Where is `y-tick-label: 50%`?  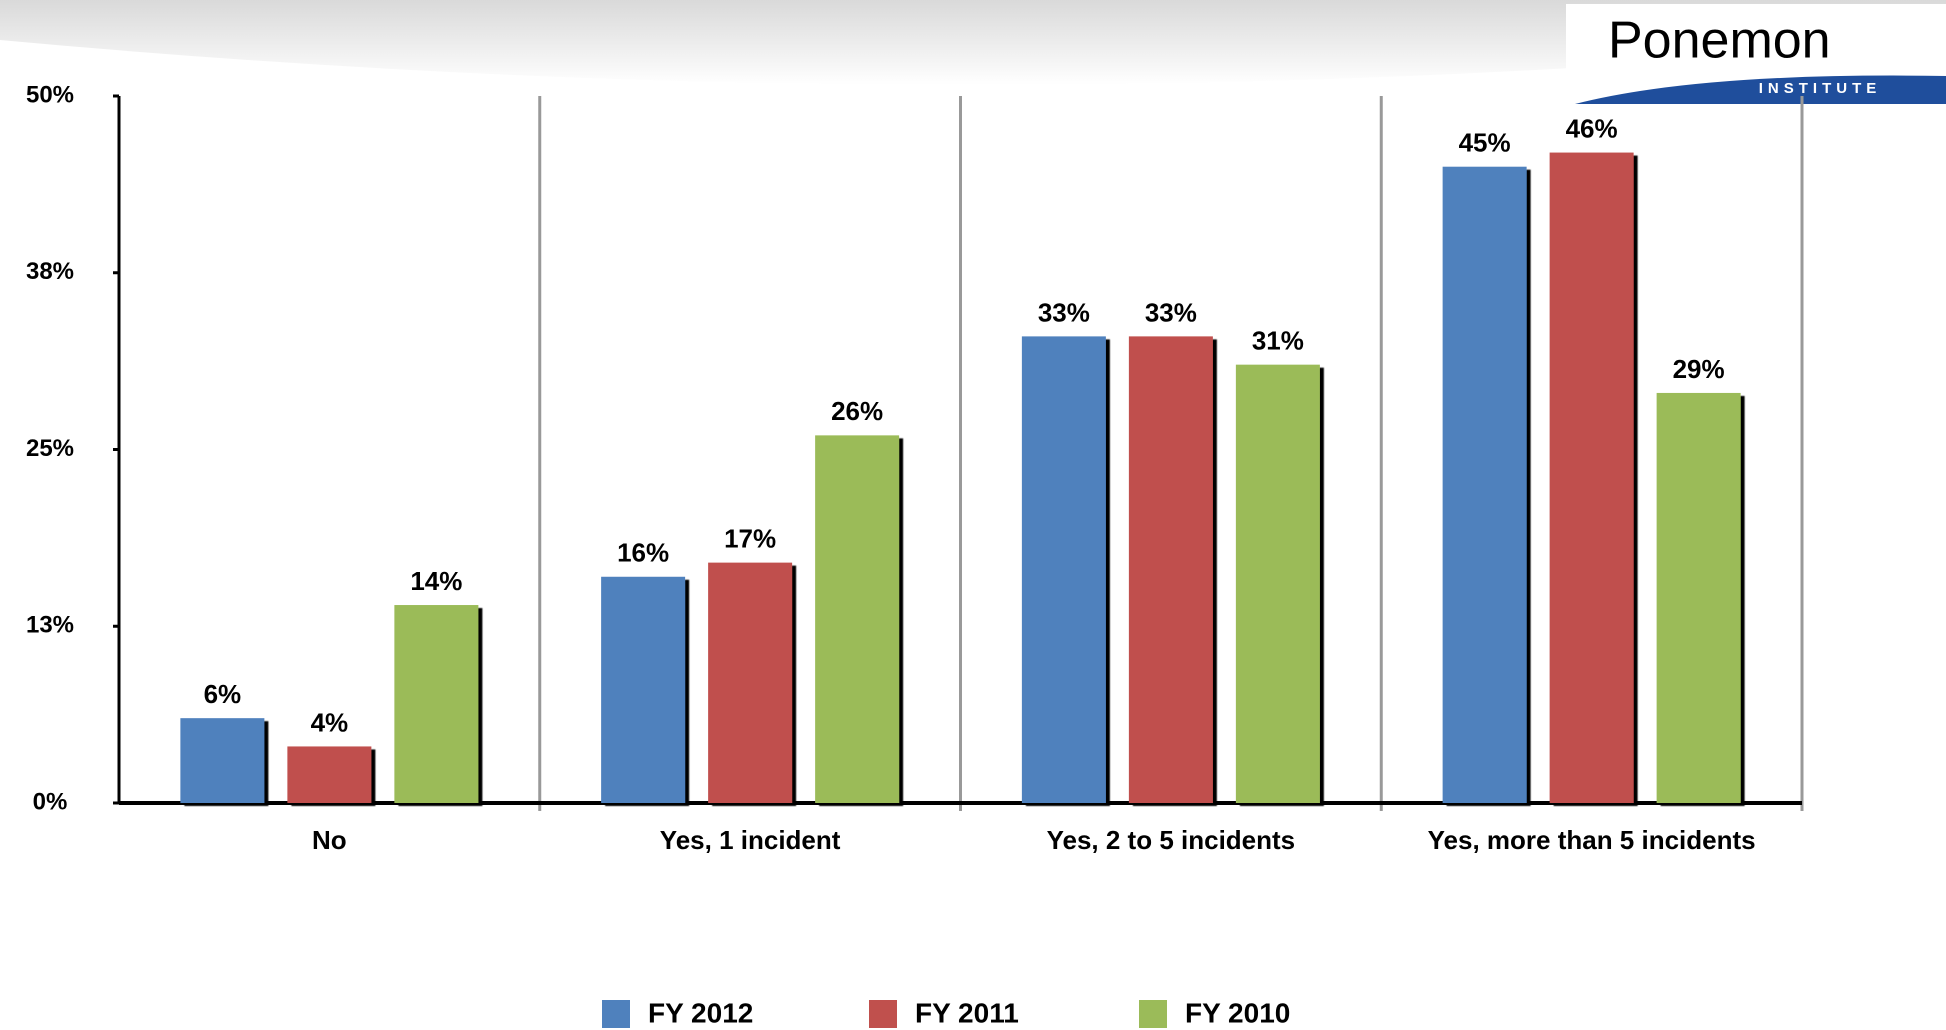 y-tick-label: 50% is located at coordinates (50, 94).